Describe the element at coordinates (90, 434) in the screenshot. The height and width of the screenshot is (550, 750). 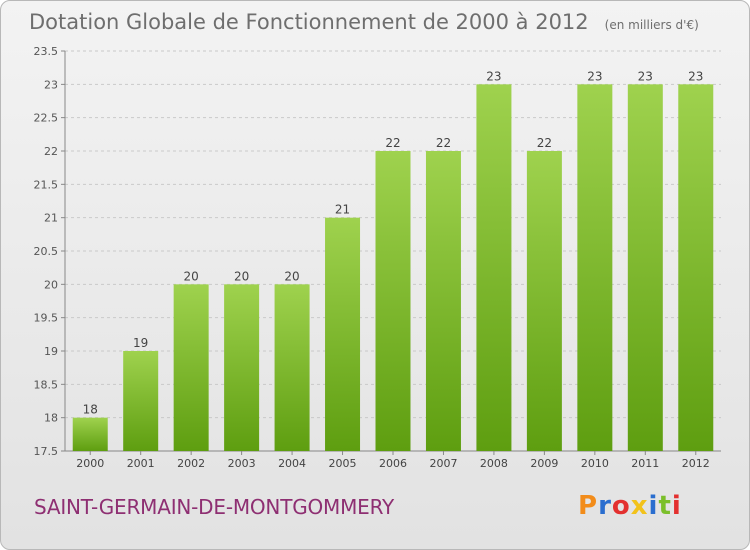
I see `bar-2000` at that location.